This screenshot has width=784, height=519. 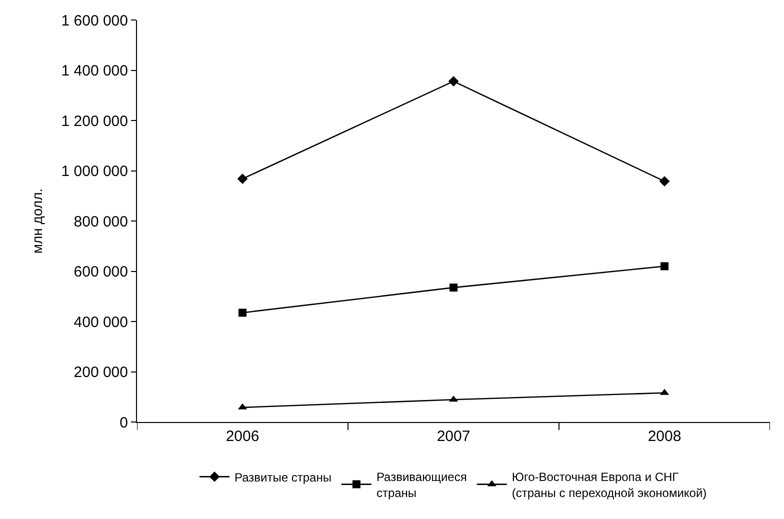 I want to click on y-tick-label: 400 000, so click(x=101, y=322).